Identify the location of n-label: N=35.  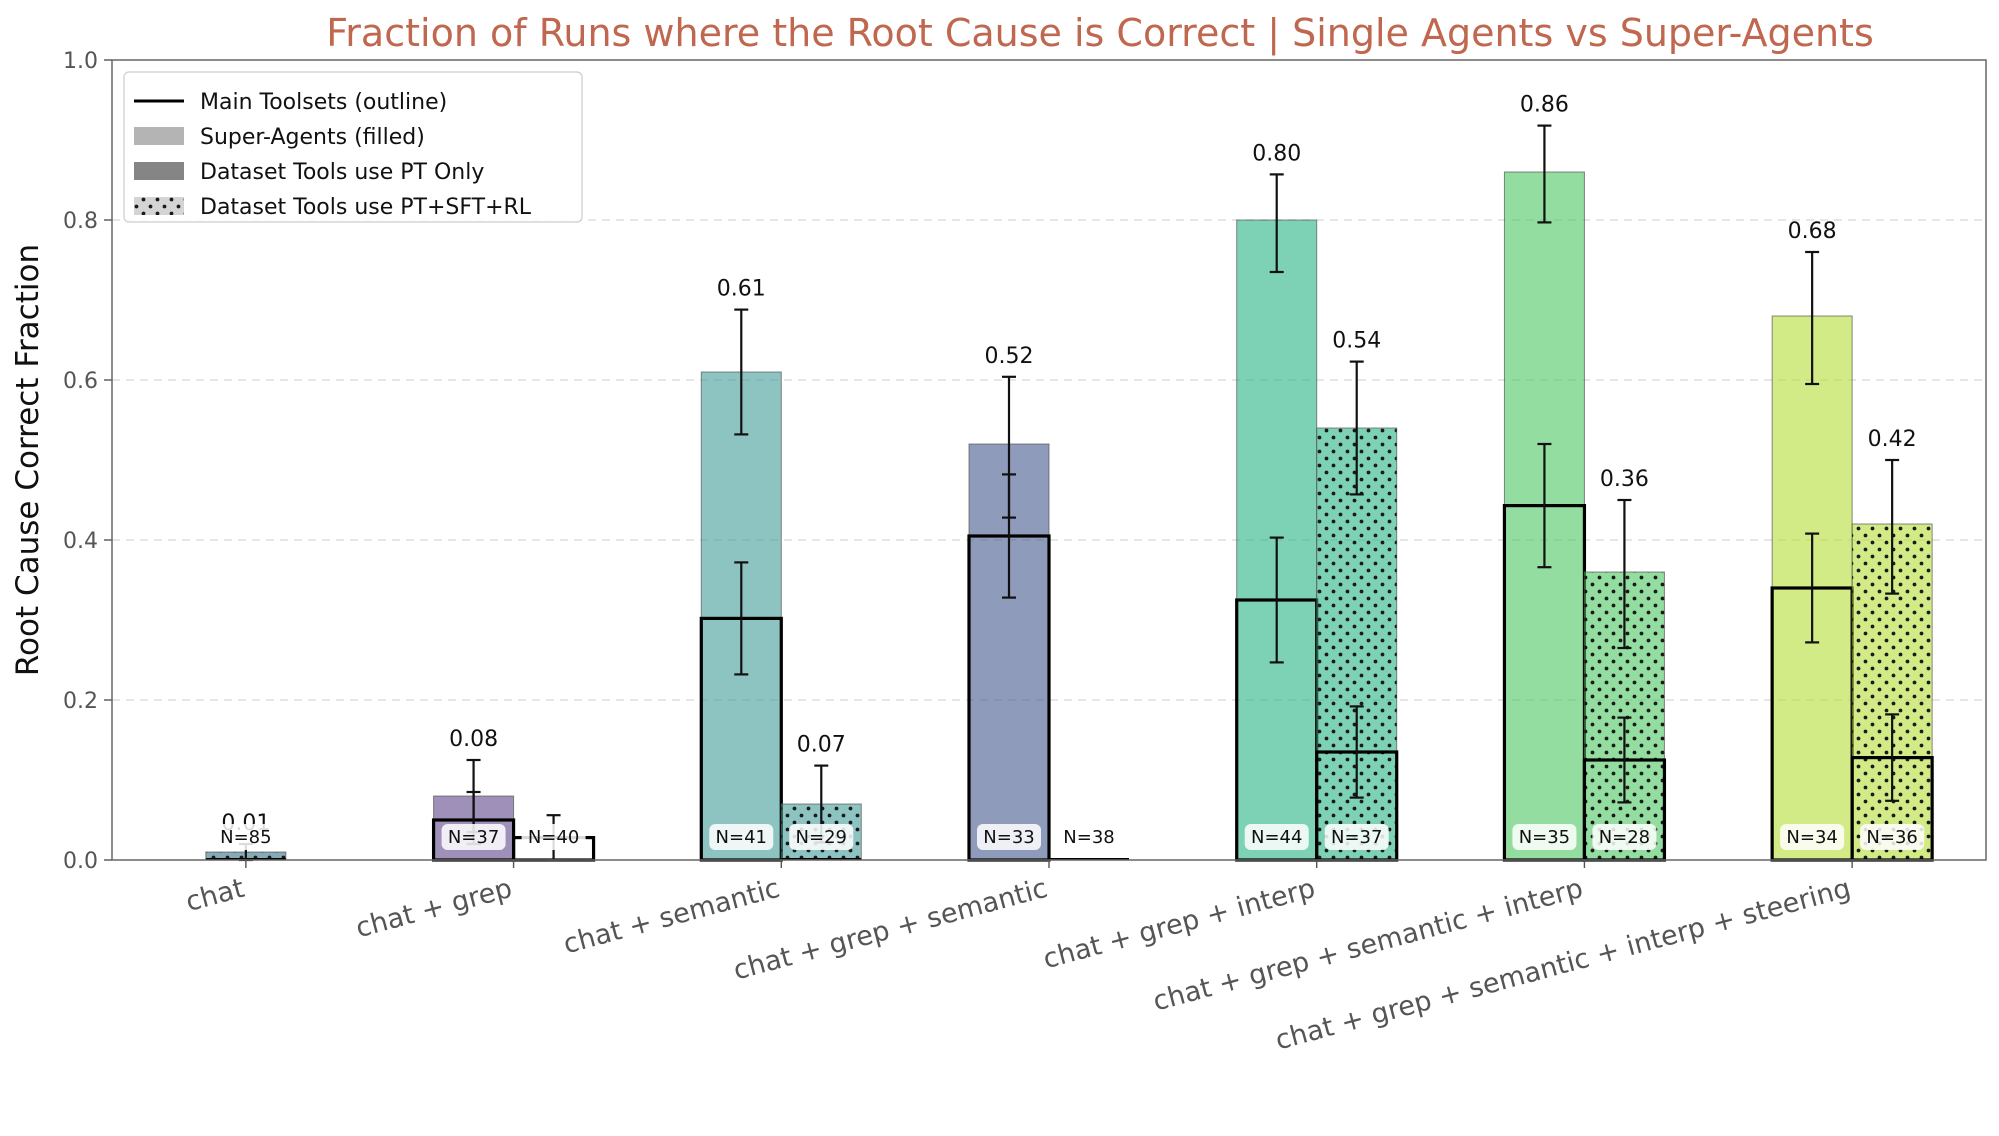
(1544, 837).